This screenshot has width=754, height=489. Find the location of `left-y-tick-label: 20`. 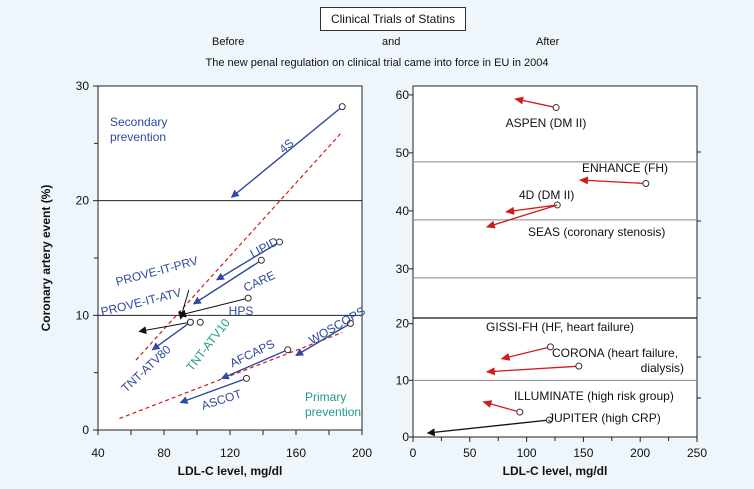

left-y-tick-label: 20 is located at coordinates (83, 201).